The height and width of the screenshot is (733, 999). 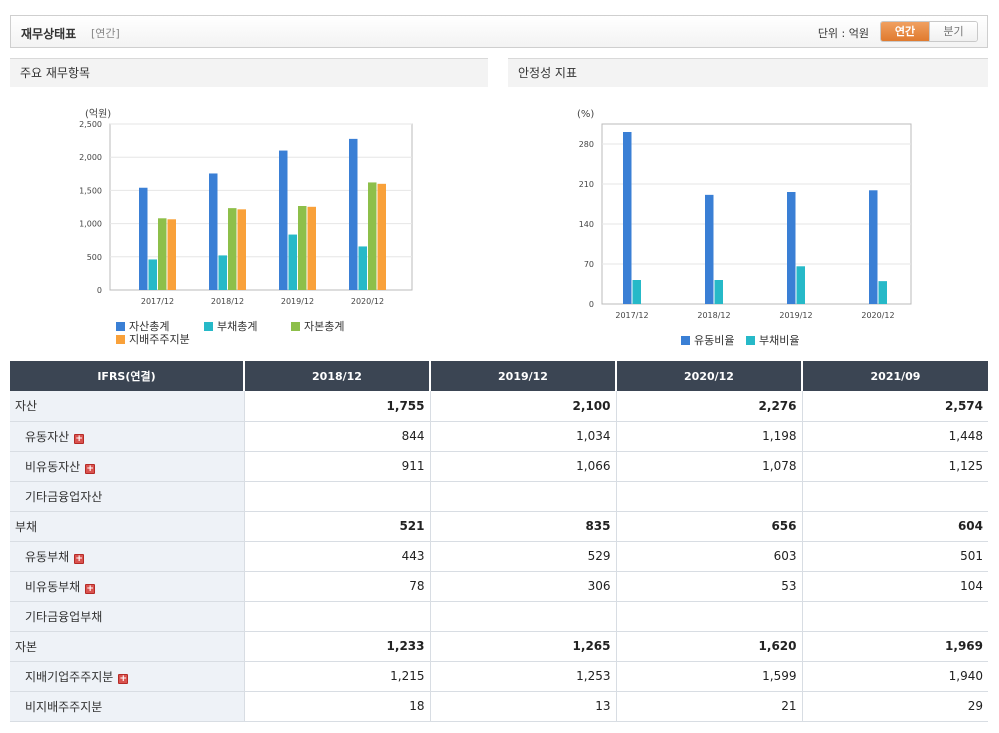 What do you see at coordinates (26, 406) in the screenshot?
I see `row-label: 자산` at bounding box center [26, 406].